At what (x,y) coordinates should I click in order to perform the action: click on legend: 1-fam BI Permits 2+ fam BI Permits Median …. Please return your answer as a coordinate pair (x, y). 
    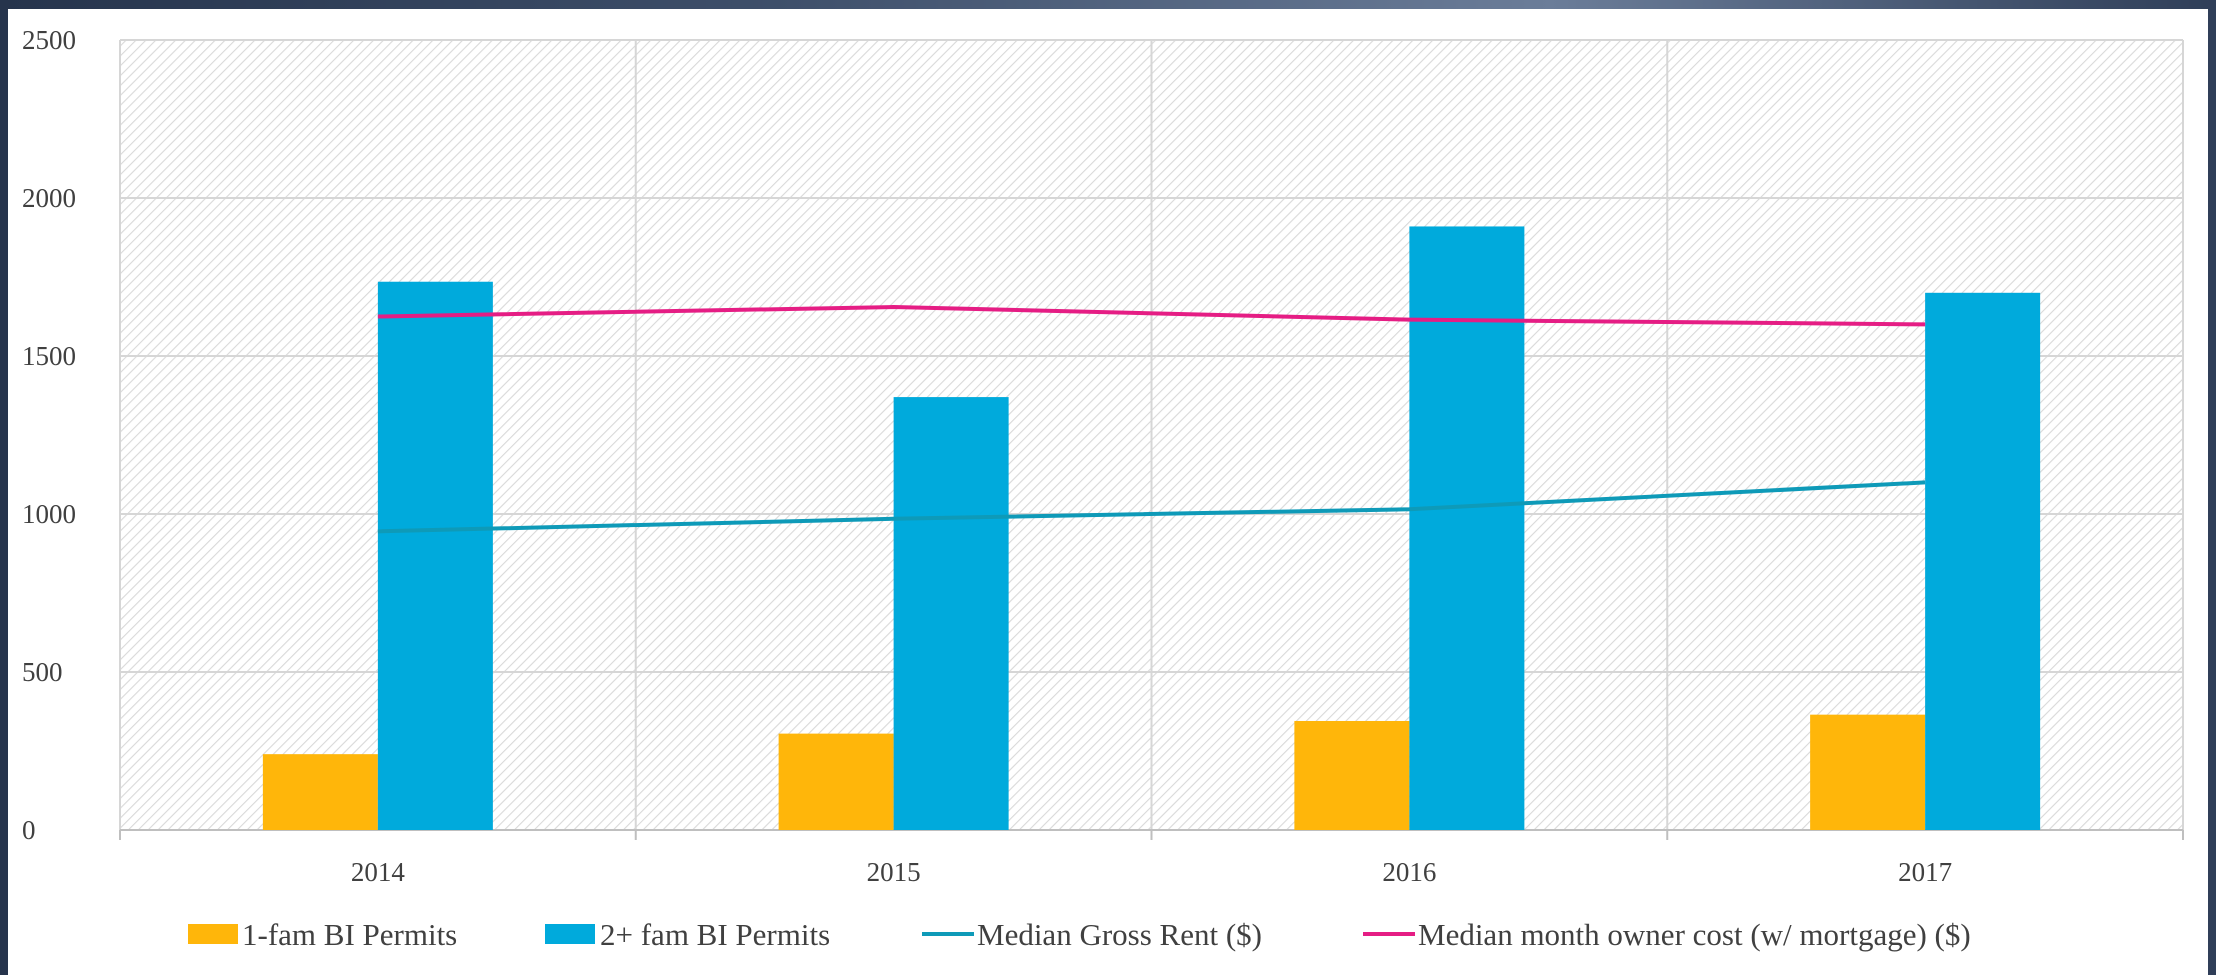
    Looking at the image, I should click on (1079, 934).